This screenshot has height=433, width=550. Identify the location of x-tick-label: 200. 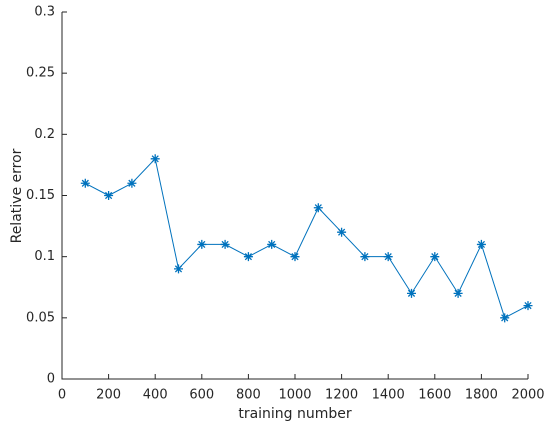
(108, 395).